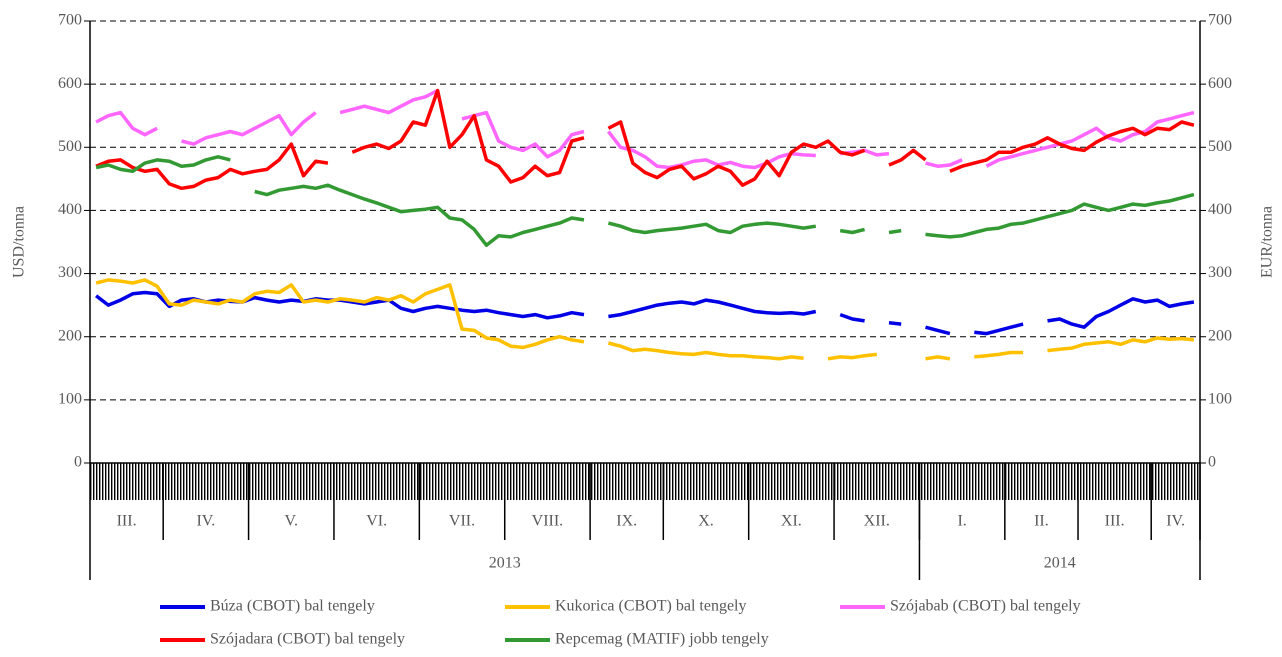 Image resolution: width=1282 pixels, height=657 pixels. What do you see at coordinates (70, 209) in the screenshot?
I see `y-tick-label: 400` at bounding box center [70, 209].